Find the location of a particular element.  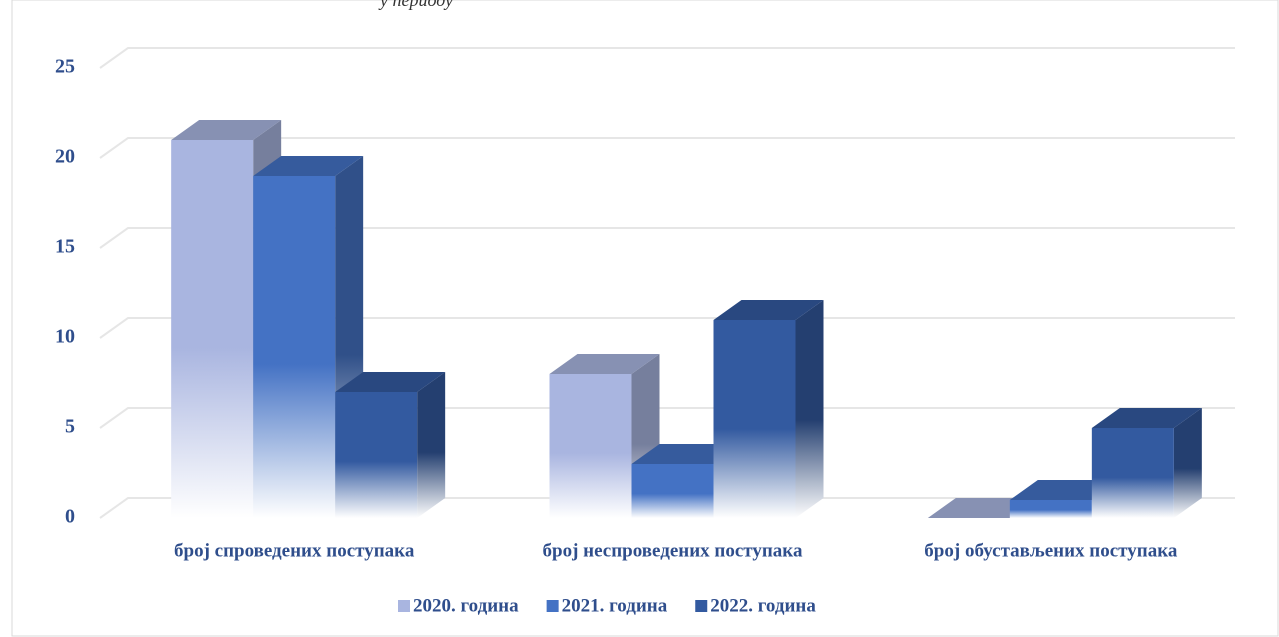

y-tick-label: 20 is located at coordinates (65, 157).